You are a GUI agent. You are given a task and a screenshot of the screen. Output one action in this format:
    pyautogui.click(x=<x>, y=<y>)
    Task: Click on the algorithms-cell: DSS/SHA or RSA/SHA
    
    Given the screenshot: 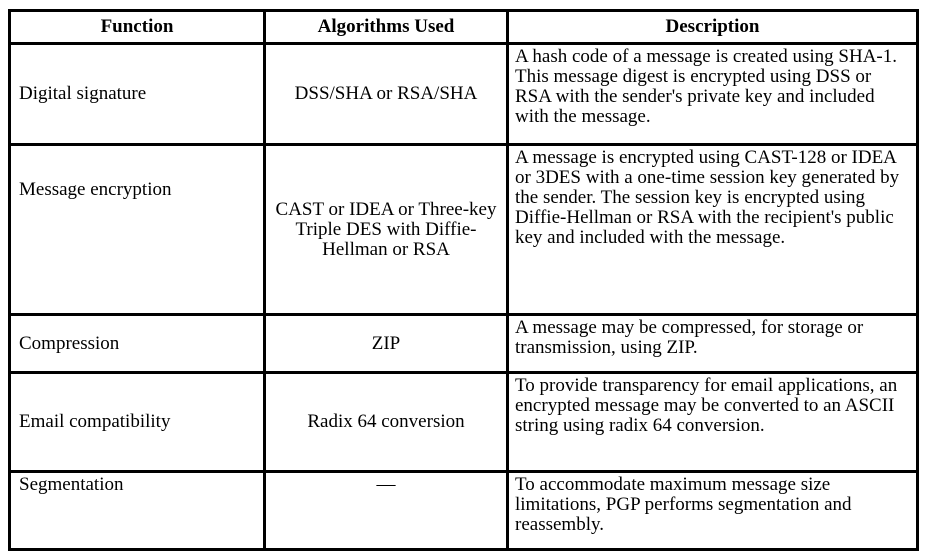 What is the action you would take?
    pyautogui.click(x=386, y=94)
    